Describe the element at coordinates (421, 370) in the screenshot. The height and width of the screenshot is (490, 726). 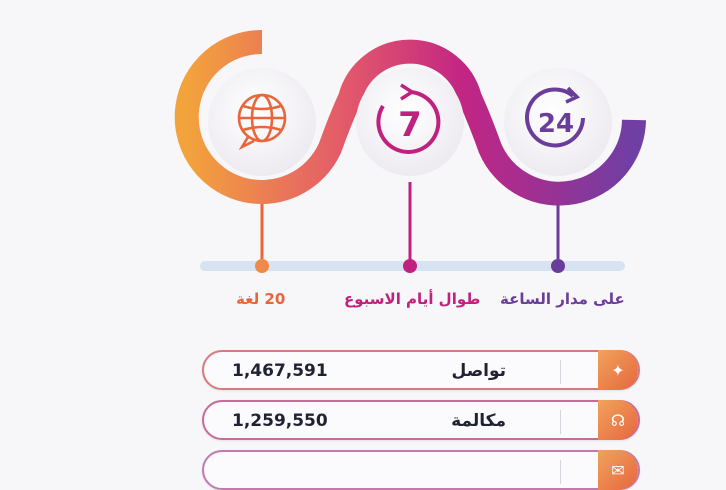
I see `stat-row-contacts: 1,467,591 تواصل ✦` at that location.